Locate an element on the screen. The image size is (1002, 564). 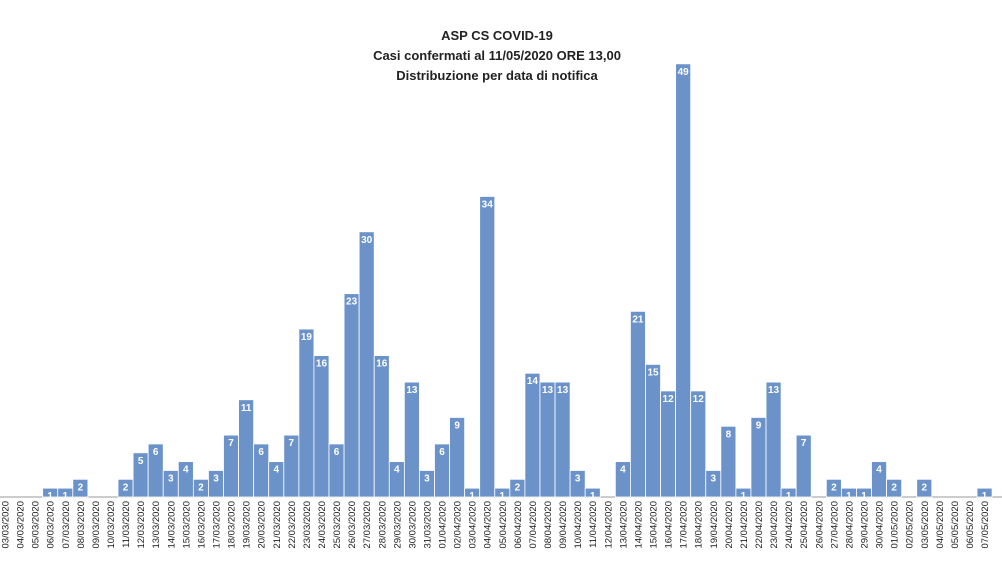
x-tick-label: 13/03/2020 is located at coordinates (156, 525).